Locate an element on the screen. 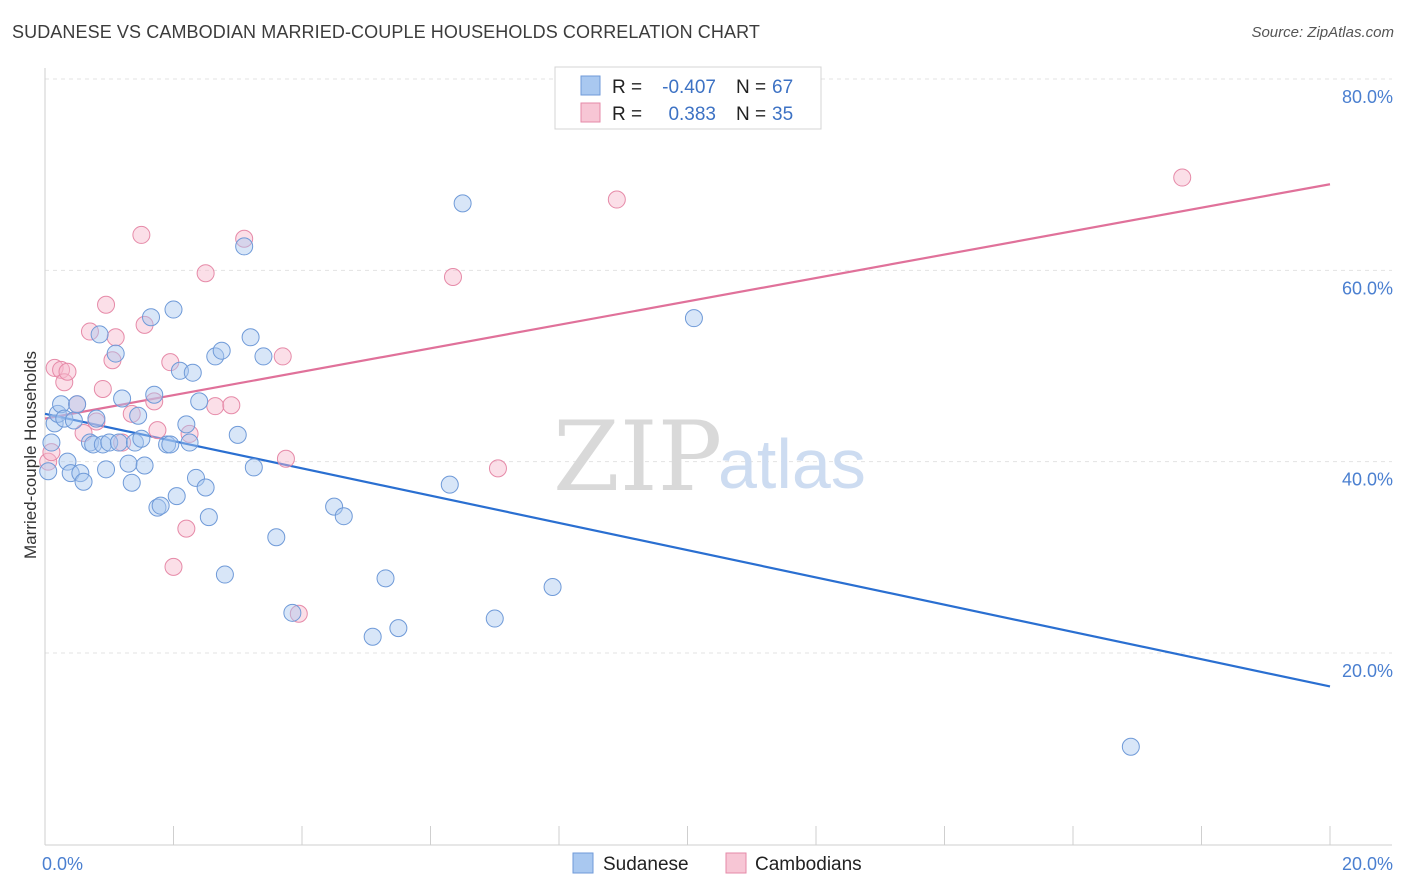 This screenshot has height=892, width=1406. correlation-legend: R = -0.407 N = 67 R = 0.383 N = 35 is located at coordinates (688, 98).